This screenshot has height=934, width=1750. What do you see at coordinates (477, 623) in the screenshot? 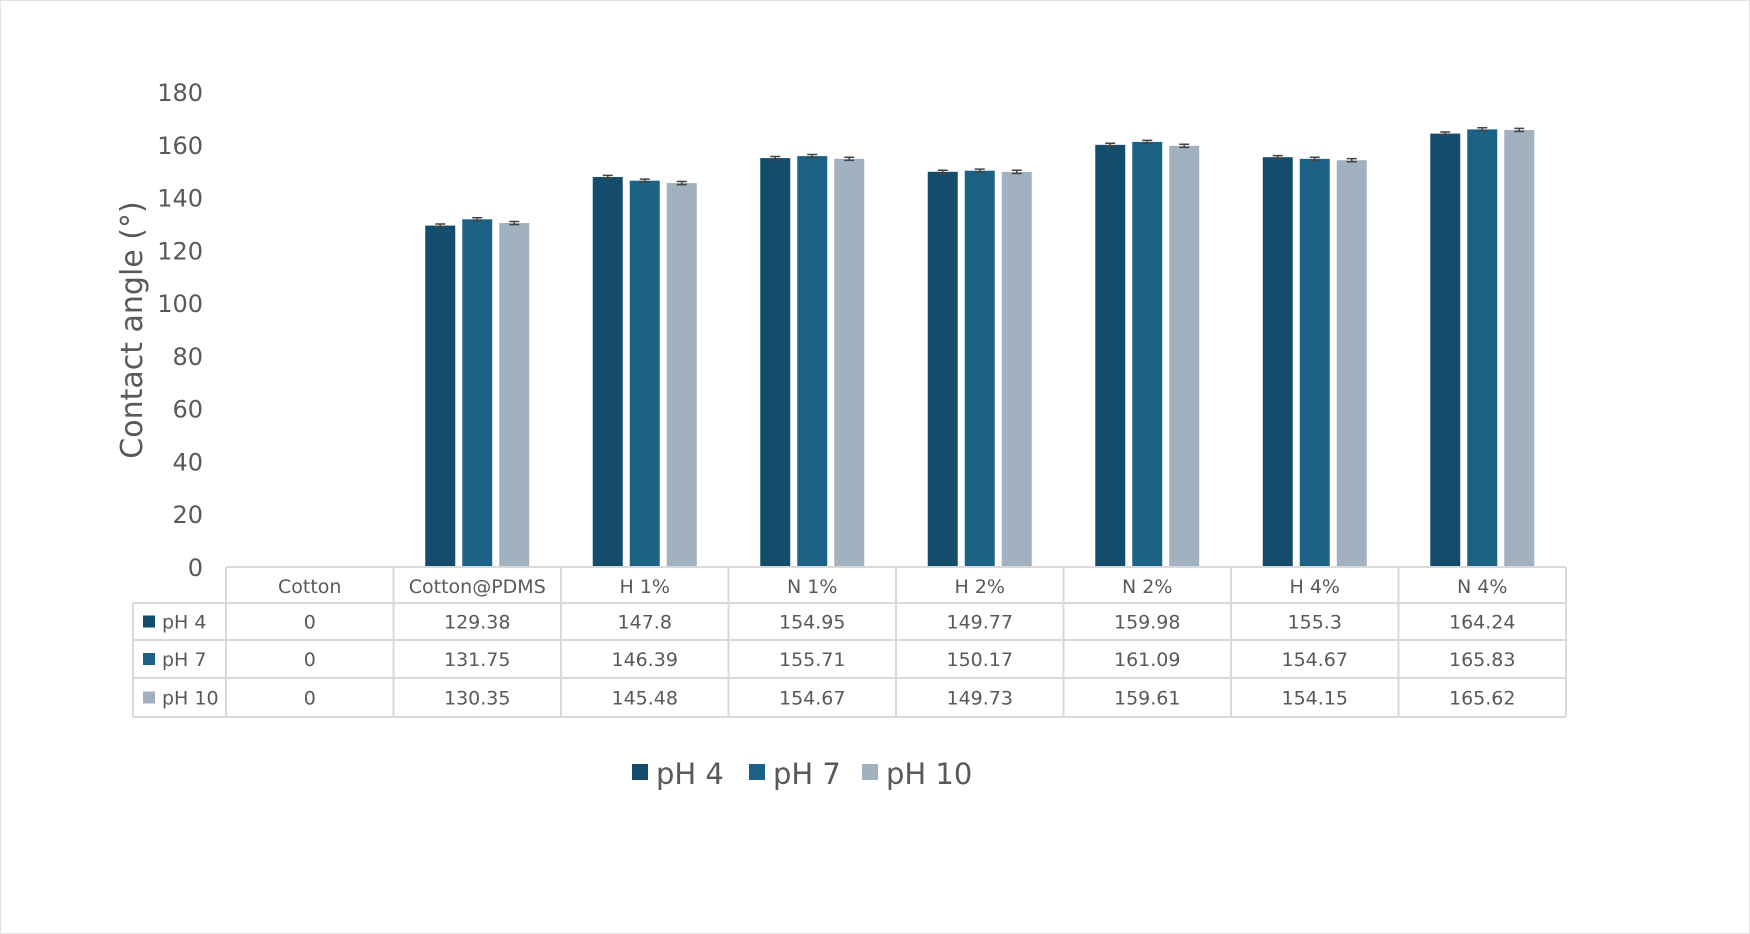
I see `table-cell: 129.38` at bounding box center [477, 623].